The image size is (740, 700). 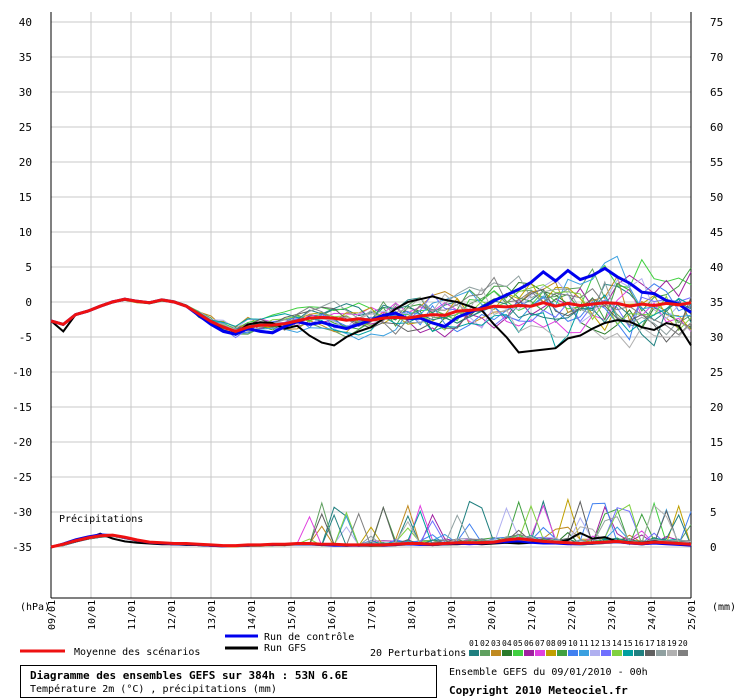 I want to click on perturbation-id-label: 07, so click(x=540, y=643).